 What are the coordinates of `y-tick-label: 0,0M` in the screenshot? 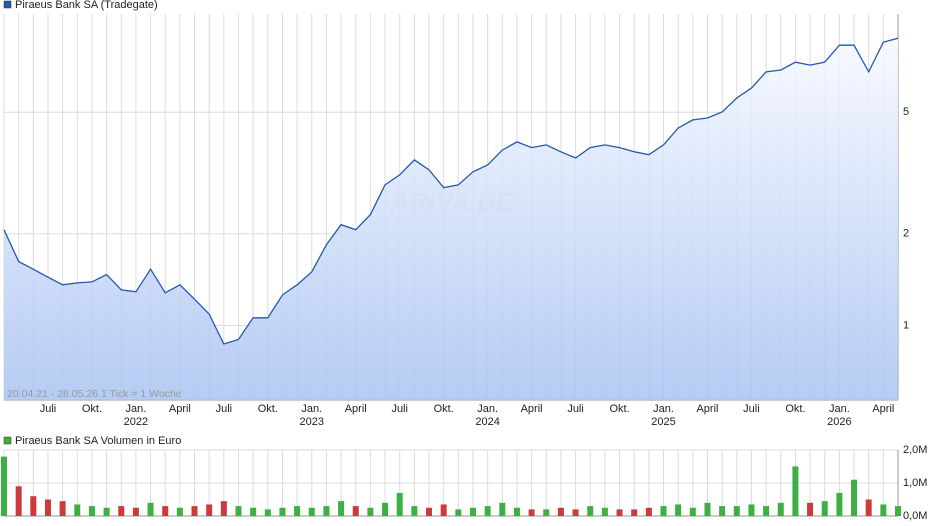 It's located at (915, 516).